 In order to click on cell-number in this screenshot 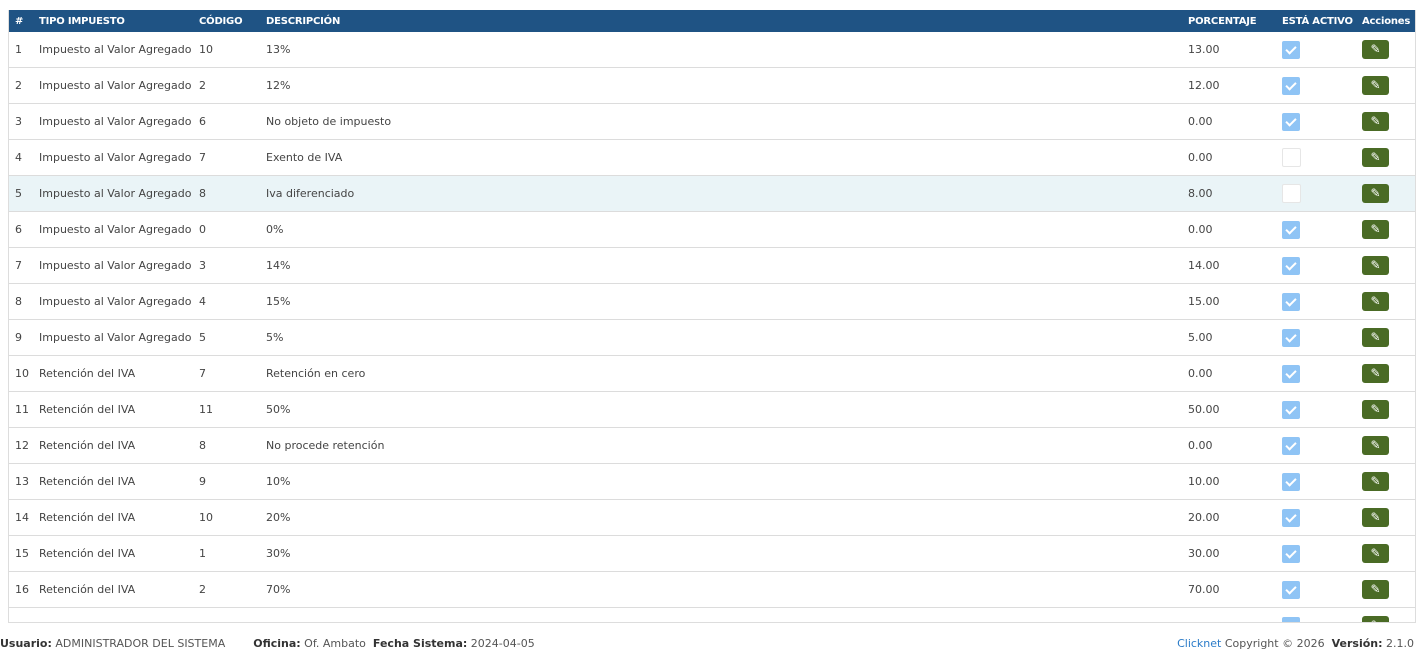, I will do `click(24, 614)`.